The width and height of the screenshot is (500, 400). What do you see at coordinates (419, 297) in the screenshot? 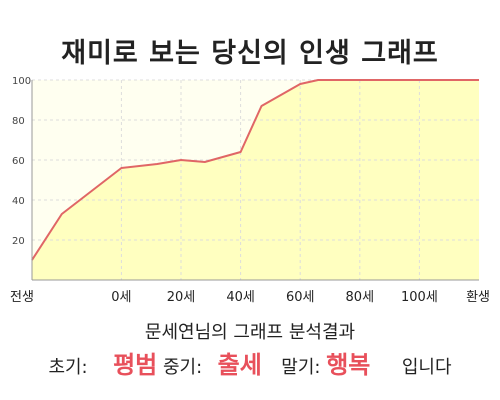
I see `x-tick-label: 100세` at bounding box center [419, 297].